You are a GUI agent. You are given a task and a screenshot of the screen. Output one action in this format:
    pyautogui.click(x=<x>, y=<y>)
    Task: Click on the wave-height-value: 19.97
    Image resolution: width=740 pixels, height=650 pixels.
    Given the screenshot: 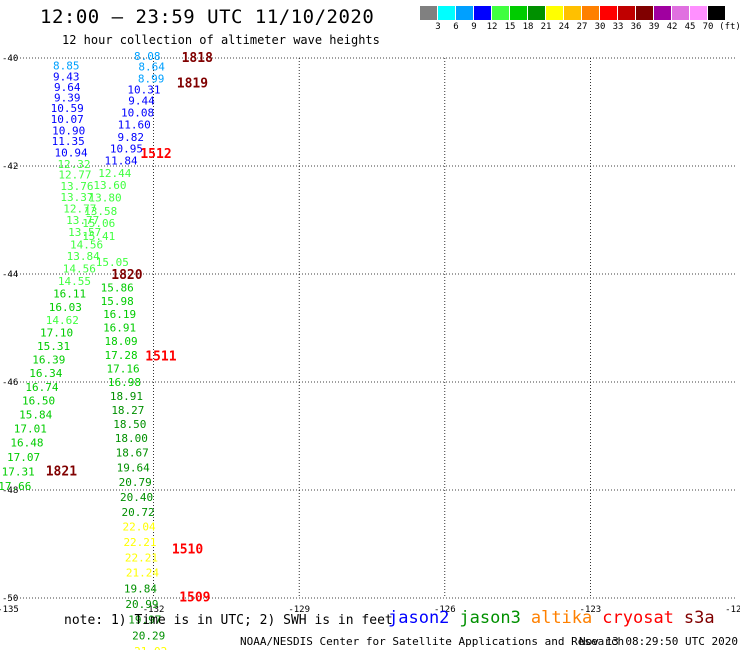 What is the action you would take?
    pyautogui.click(x=144, y=620)
    